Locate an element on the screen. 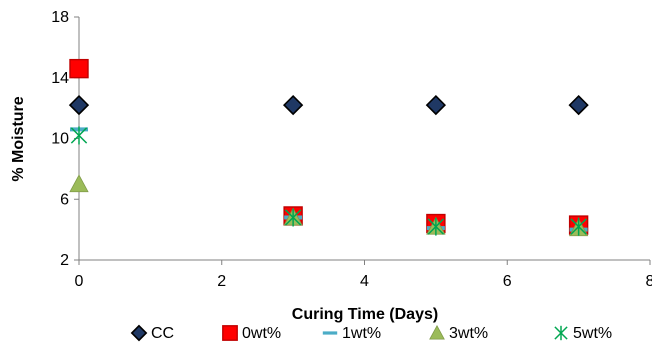 This screenshot has height=351, width=652. x-tick-label: 8 is located at coordinates (649, 281).